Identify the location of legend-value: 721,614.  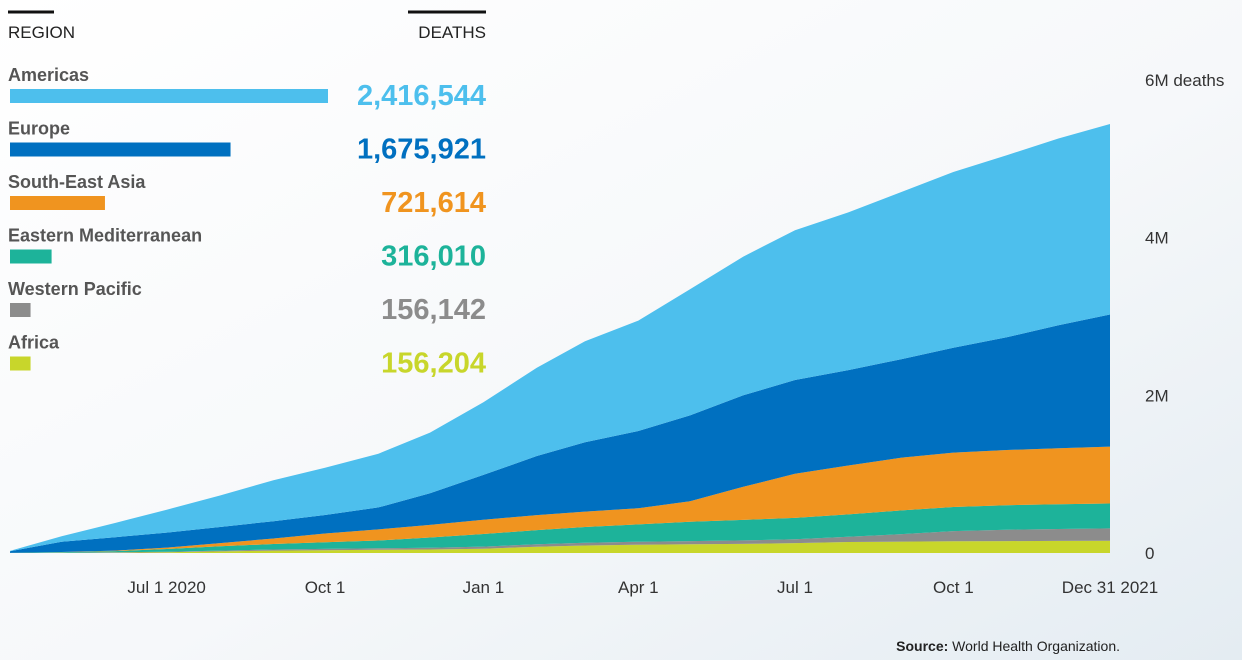
(433, 203).